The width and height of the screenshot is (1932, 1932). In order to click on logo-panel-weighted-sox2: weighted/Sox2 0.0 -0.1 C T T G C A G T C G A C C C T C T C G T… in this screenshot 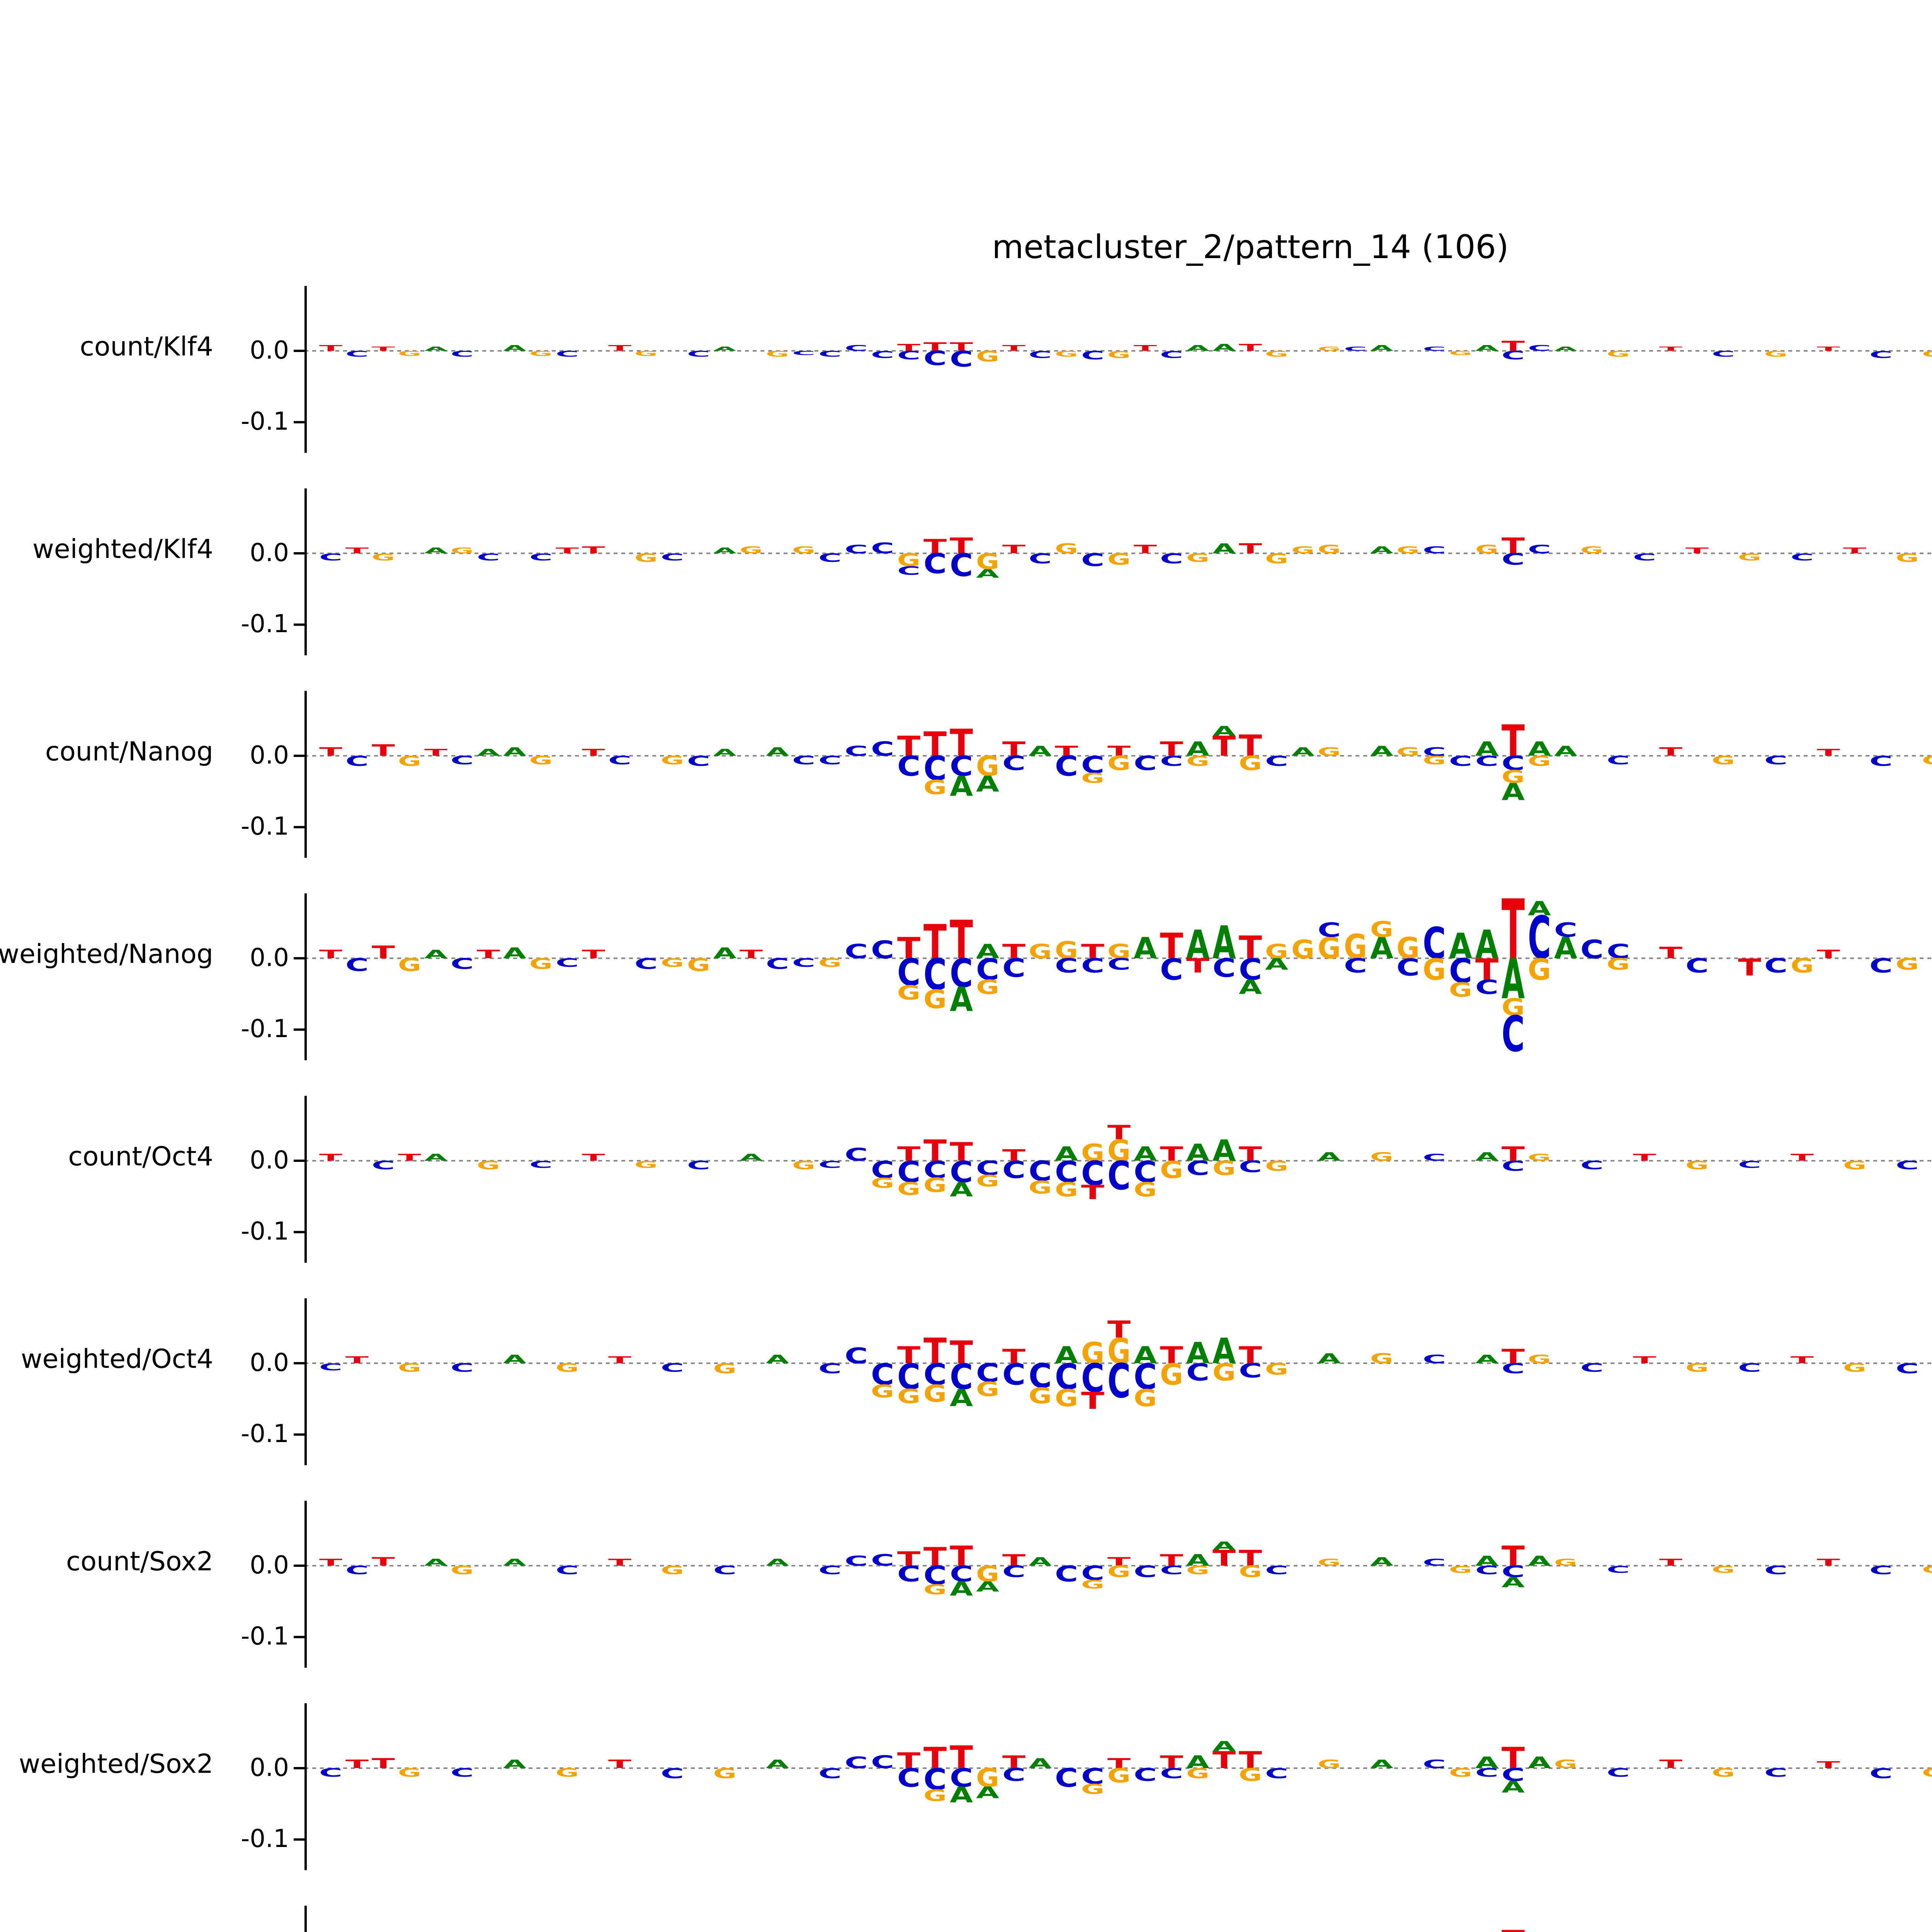, I will do `click(966, 1804)`.